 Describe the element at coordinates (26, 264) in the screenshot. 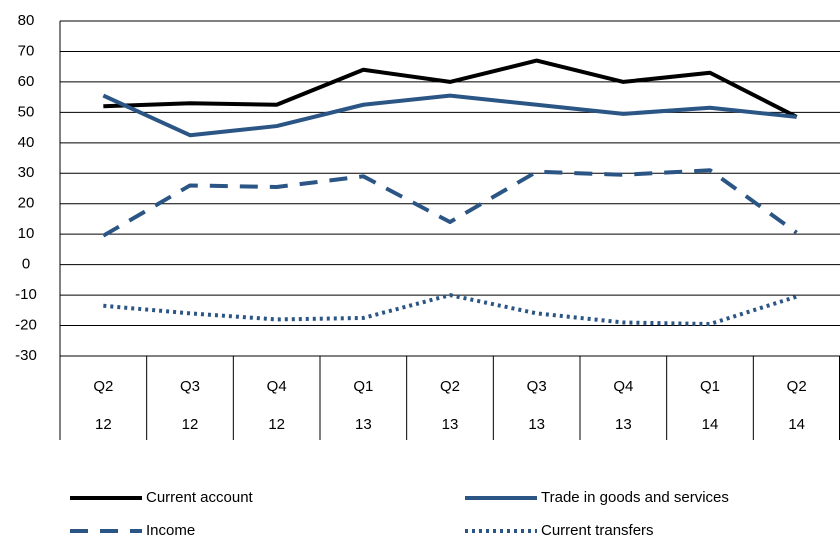

I see `y-tick-label: 0` at that location.